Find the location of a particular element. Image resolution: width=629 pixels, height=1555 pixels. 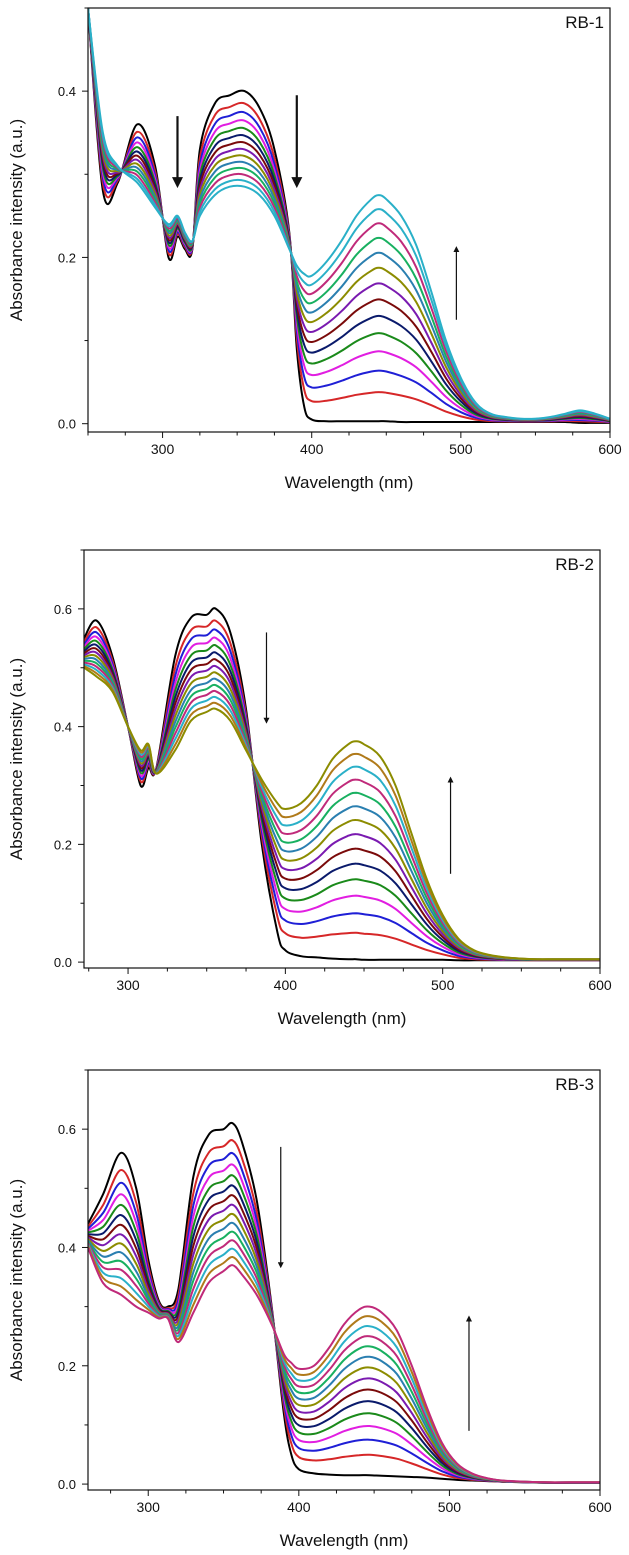

chart-title: RB-1 is located at coordinates (584, 22).